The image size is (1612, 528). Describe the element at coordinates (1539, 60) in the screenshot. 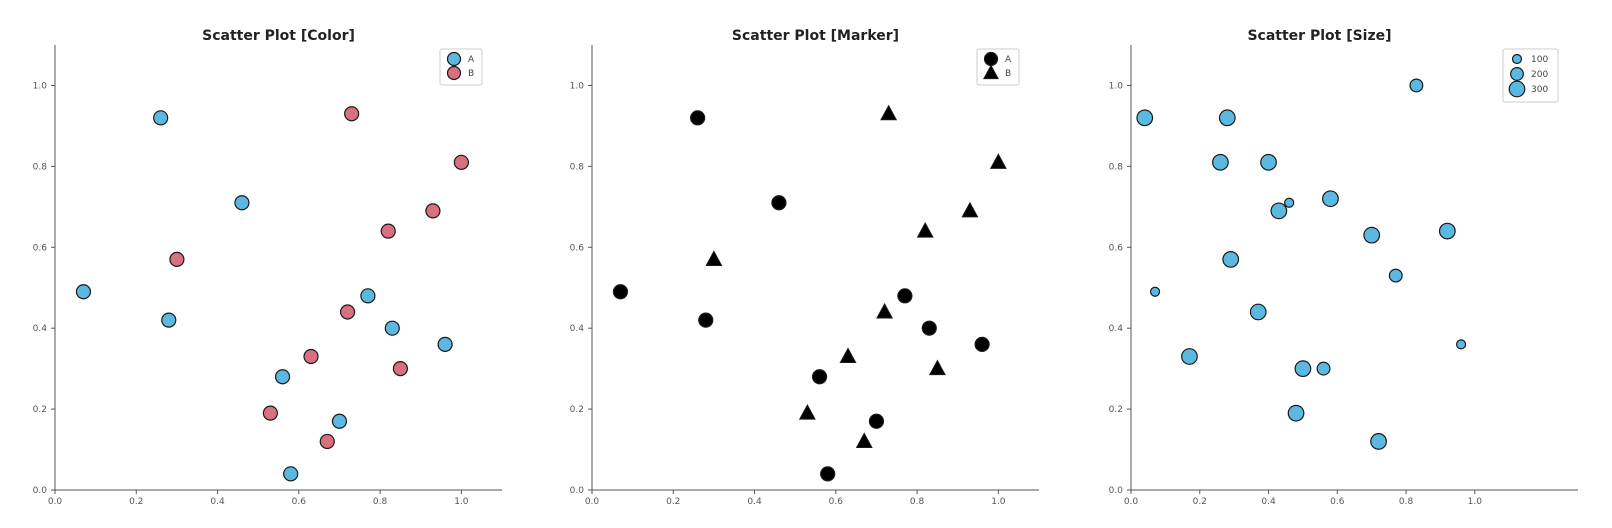

I see `legend-label: 100` at that location.